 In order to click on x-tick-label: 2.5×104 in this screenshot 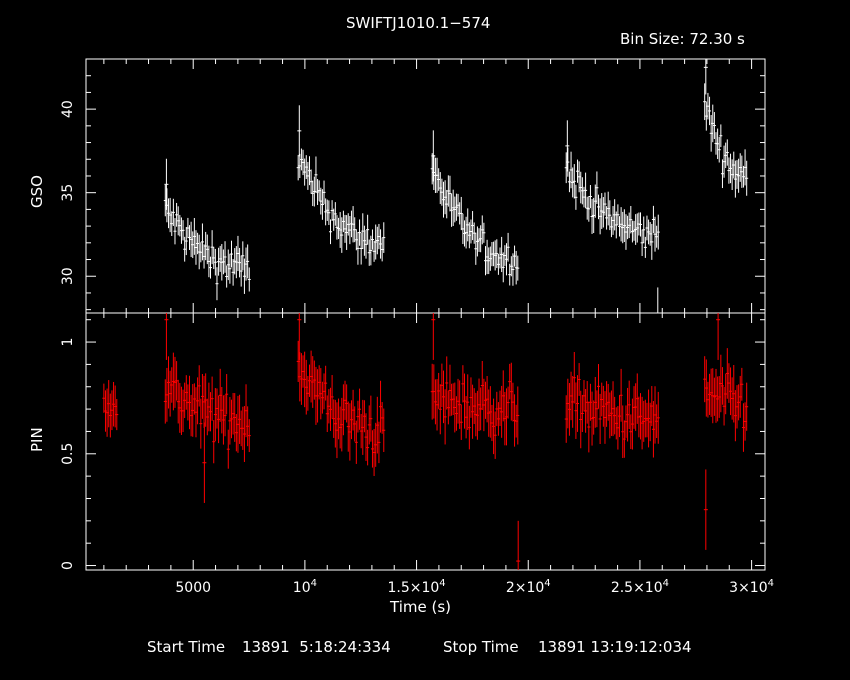, I will do `click(640, 587)`.